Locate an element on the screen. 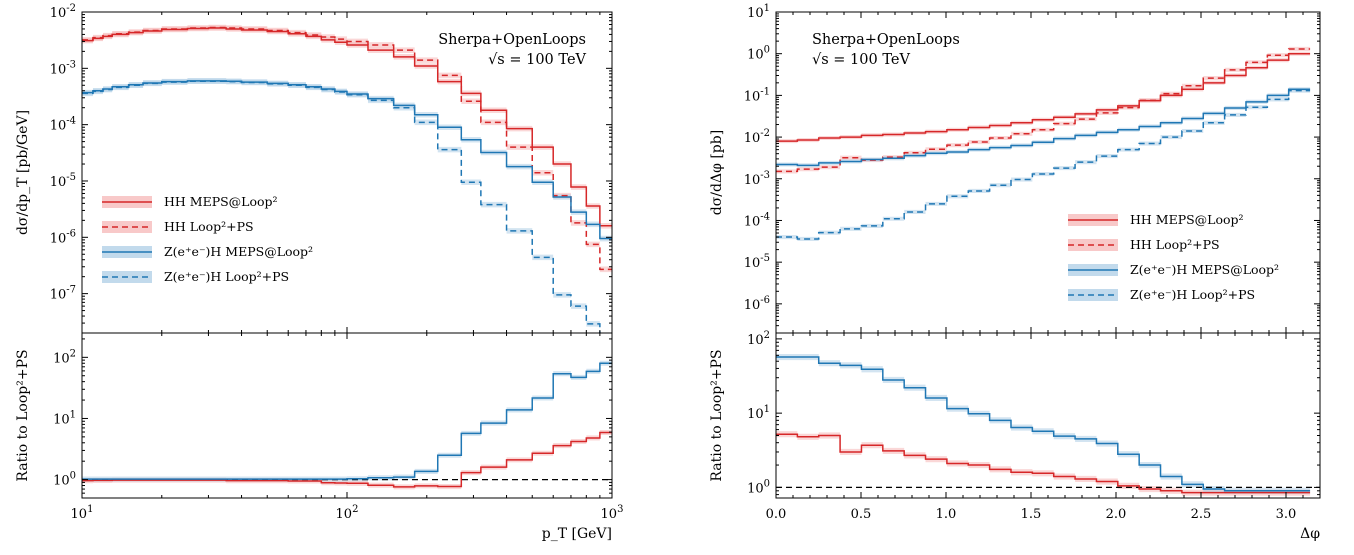 The width and height of the screenshot is (1354, 555). y-tick-label: 10⁰ is located at coordinates (758, 54).